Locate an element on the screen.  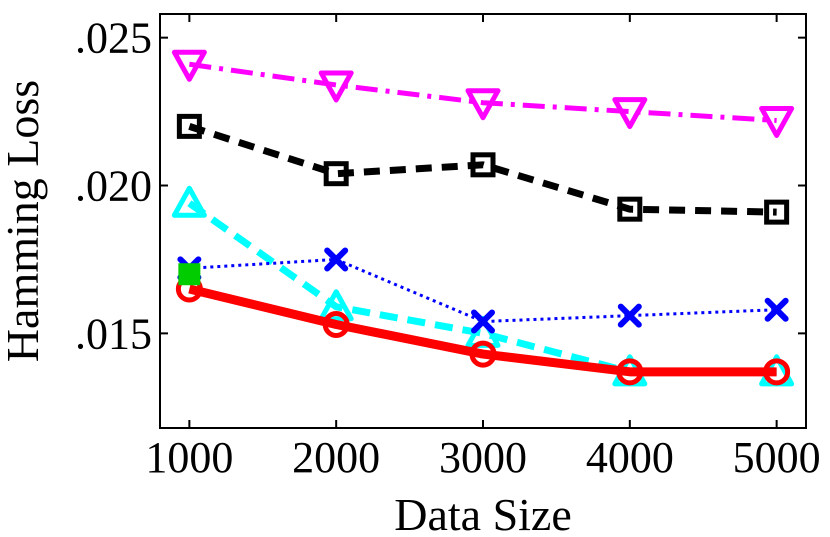
x-tick-label: 4000 is located at coordinates (630, 457).